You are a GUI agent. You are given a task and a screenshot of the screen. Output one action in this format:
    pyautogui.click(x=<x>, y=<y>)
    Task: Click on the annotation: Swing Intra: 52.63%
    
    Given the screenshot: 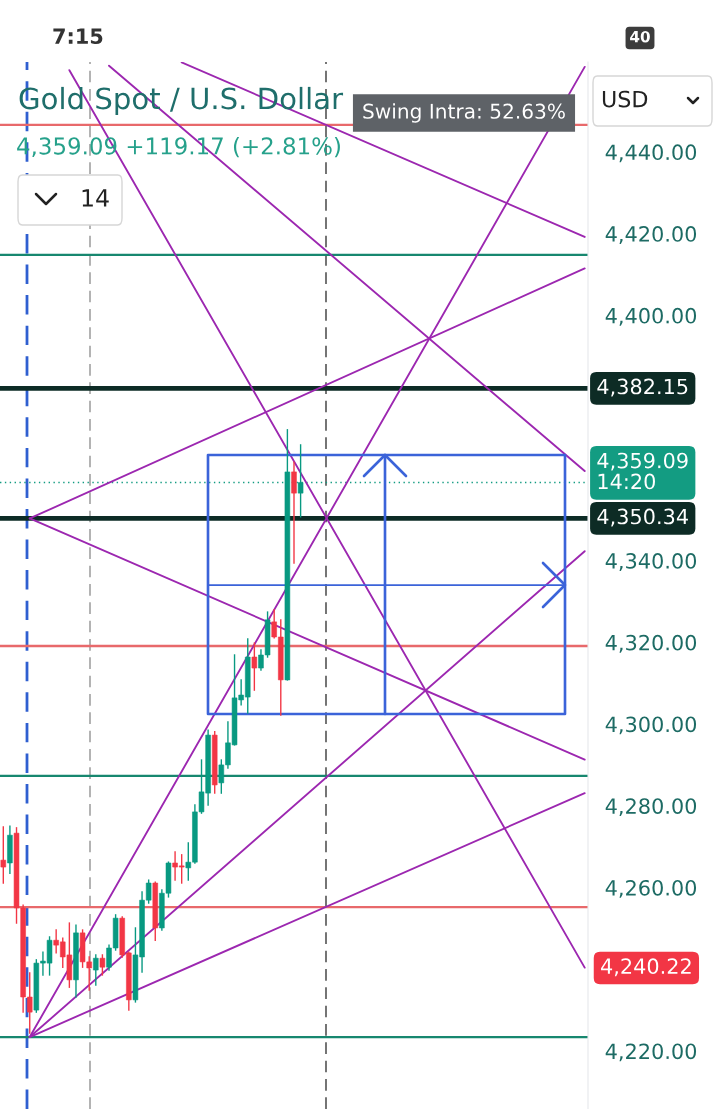 What is the action you would take?
    pyautogui.click(x=464, y=113)
    